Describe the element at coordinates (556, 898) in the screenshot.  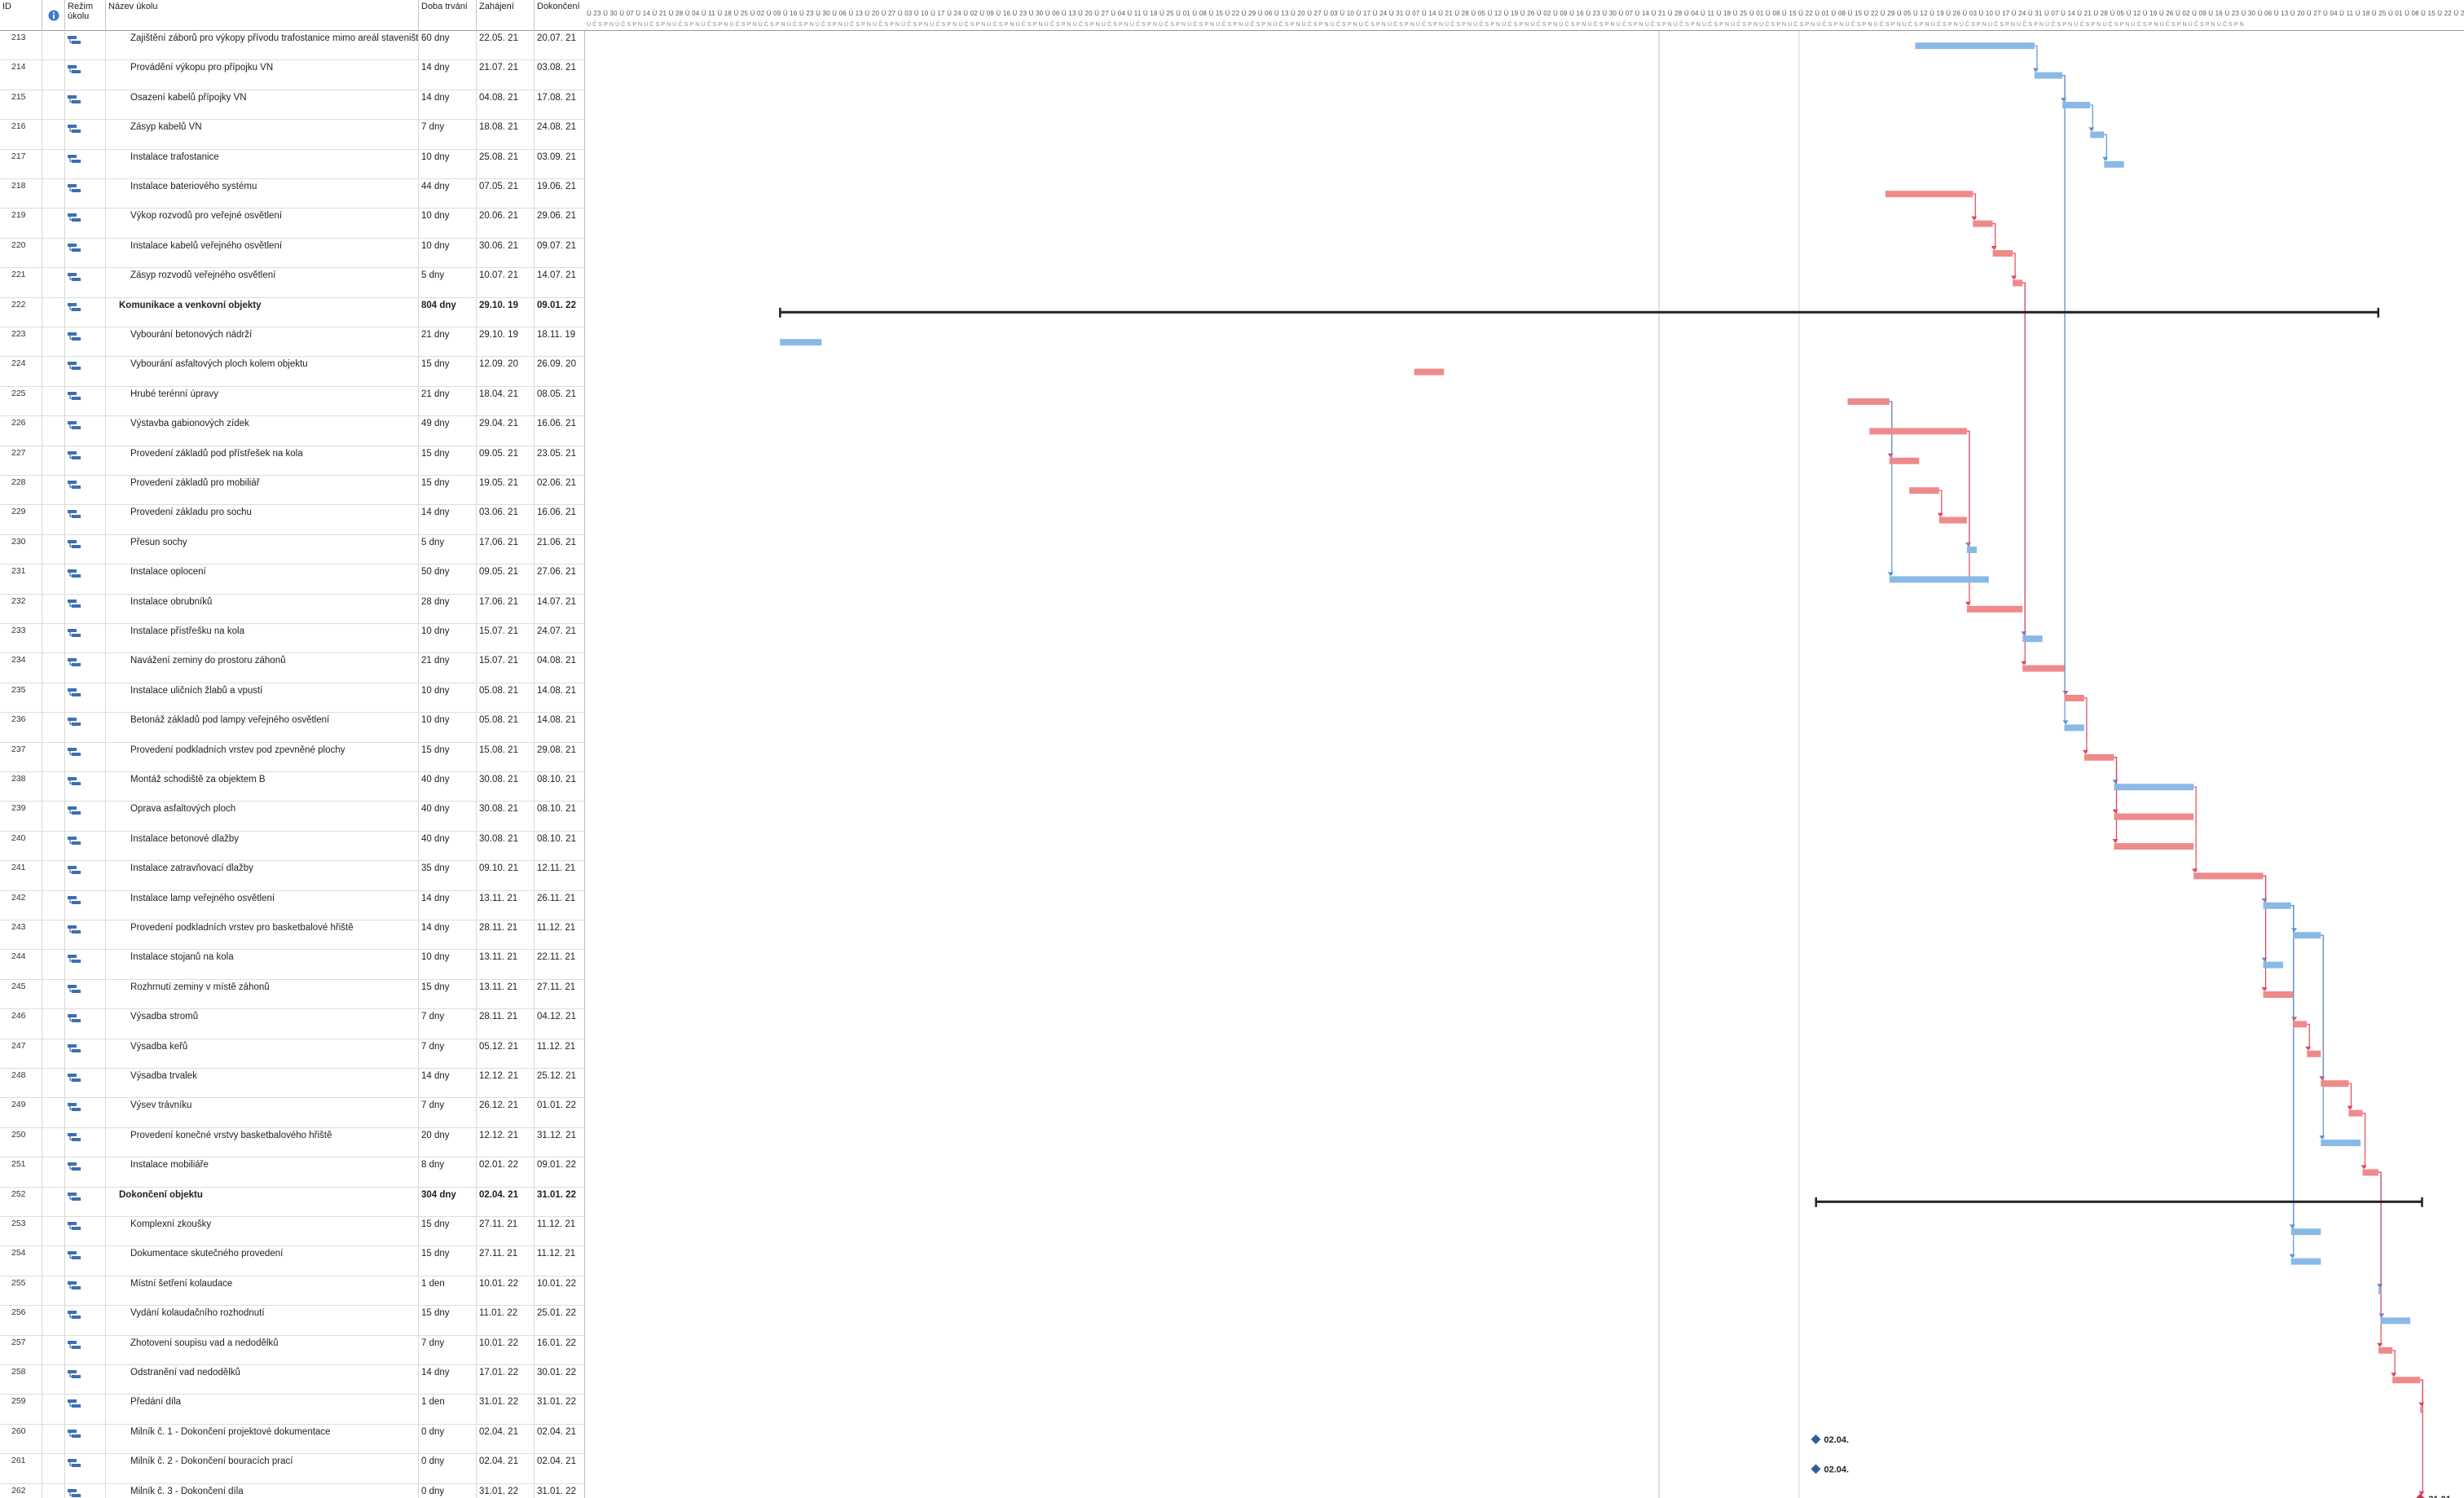
I see `task-finish: 26.11. 21` at that location.